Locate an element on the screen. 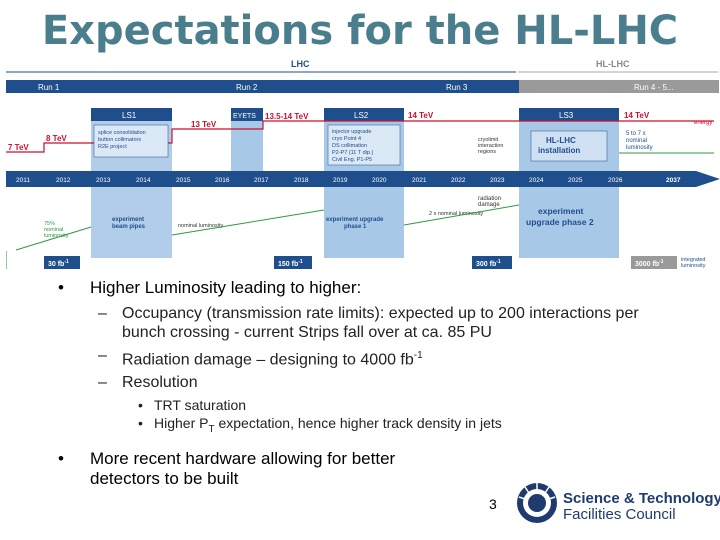  run-2-label: Run 2 is located at coordinates (247, 87).